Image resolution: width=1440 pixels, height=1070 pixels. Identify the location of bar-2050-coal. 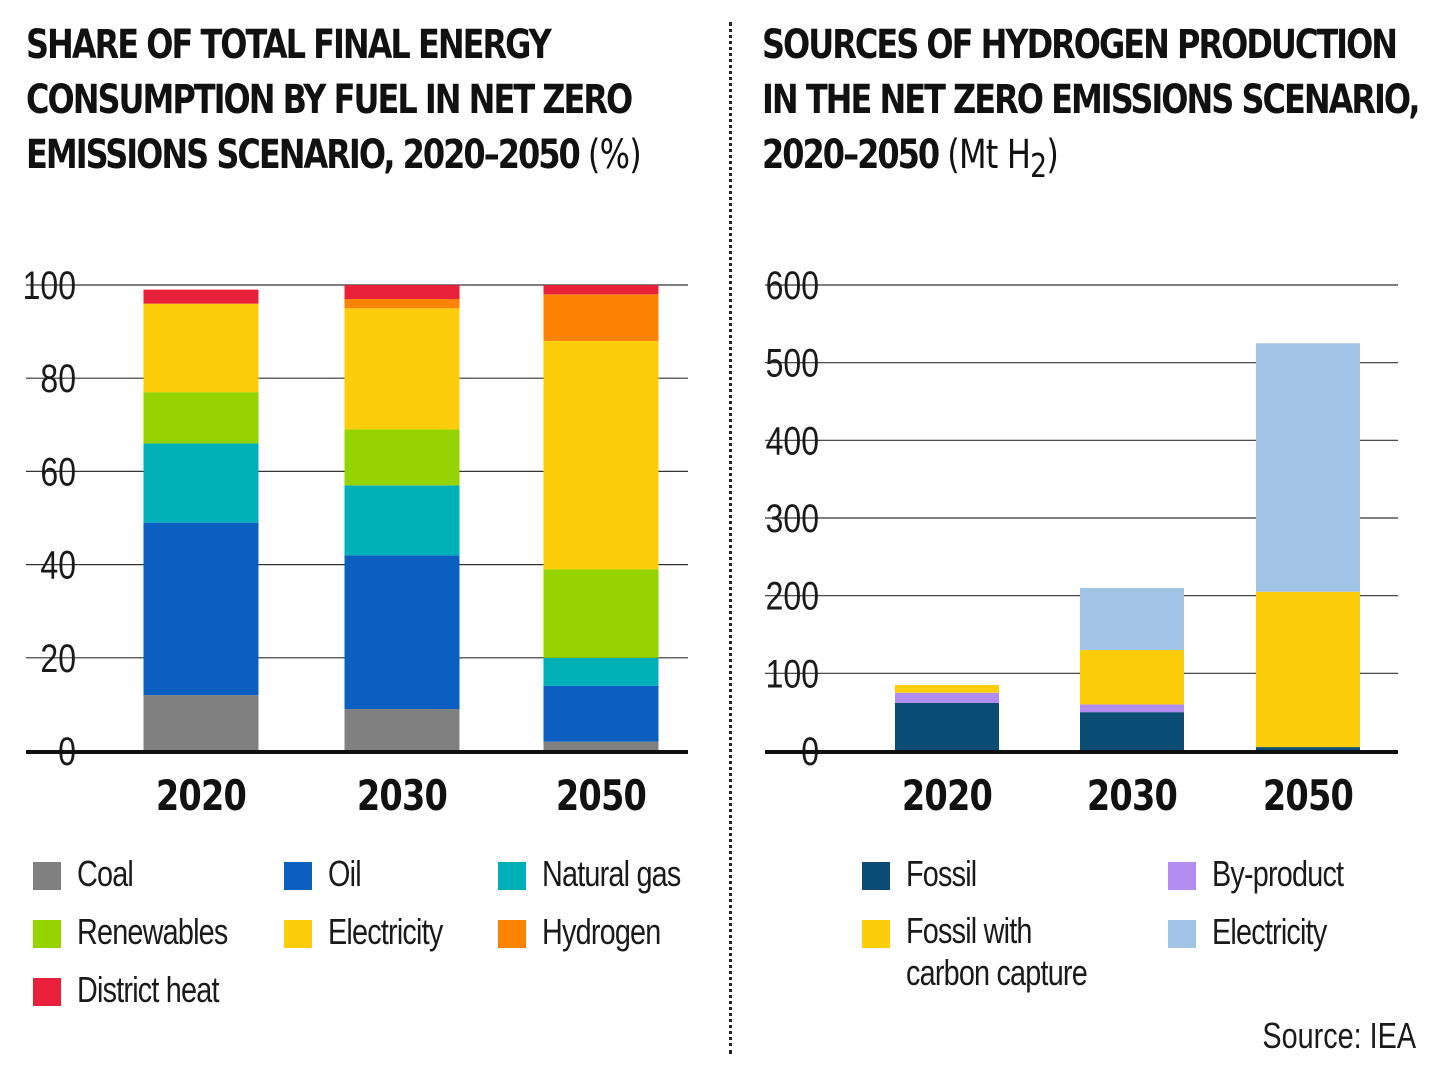
(601, 746).